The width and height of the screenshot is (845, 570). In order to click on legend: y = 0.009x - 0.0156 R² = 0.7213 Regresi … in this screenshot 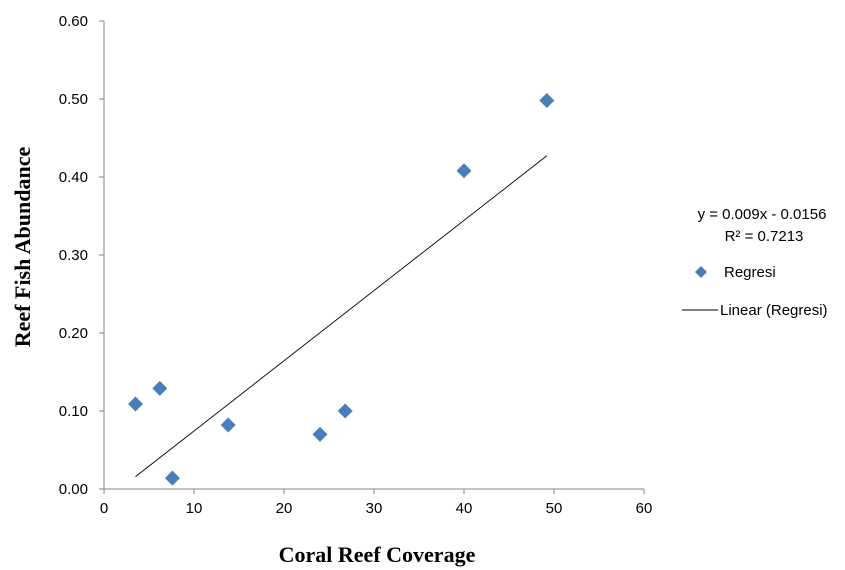, I will do `click(755, 262)`.